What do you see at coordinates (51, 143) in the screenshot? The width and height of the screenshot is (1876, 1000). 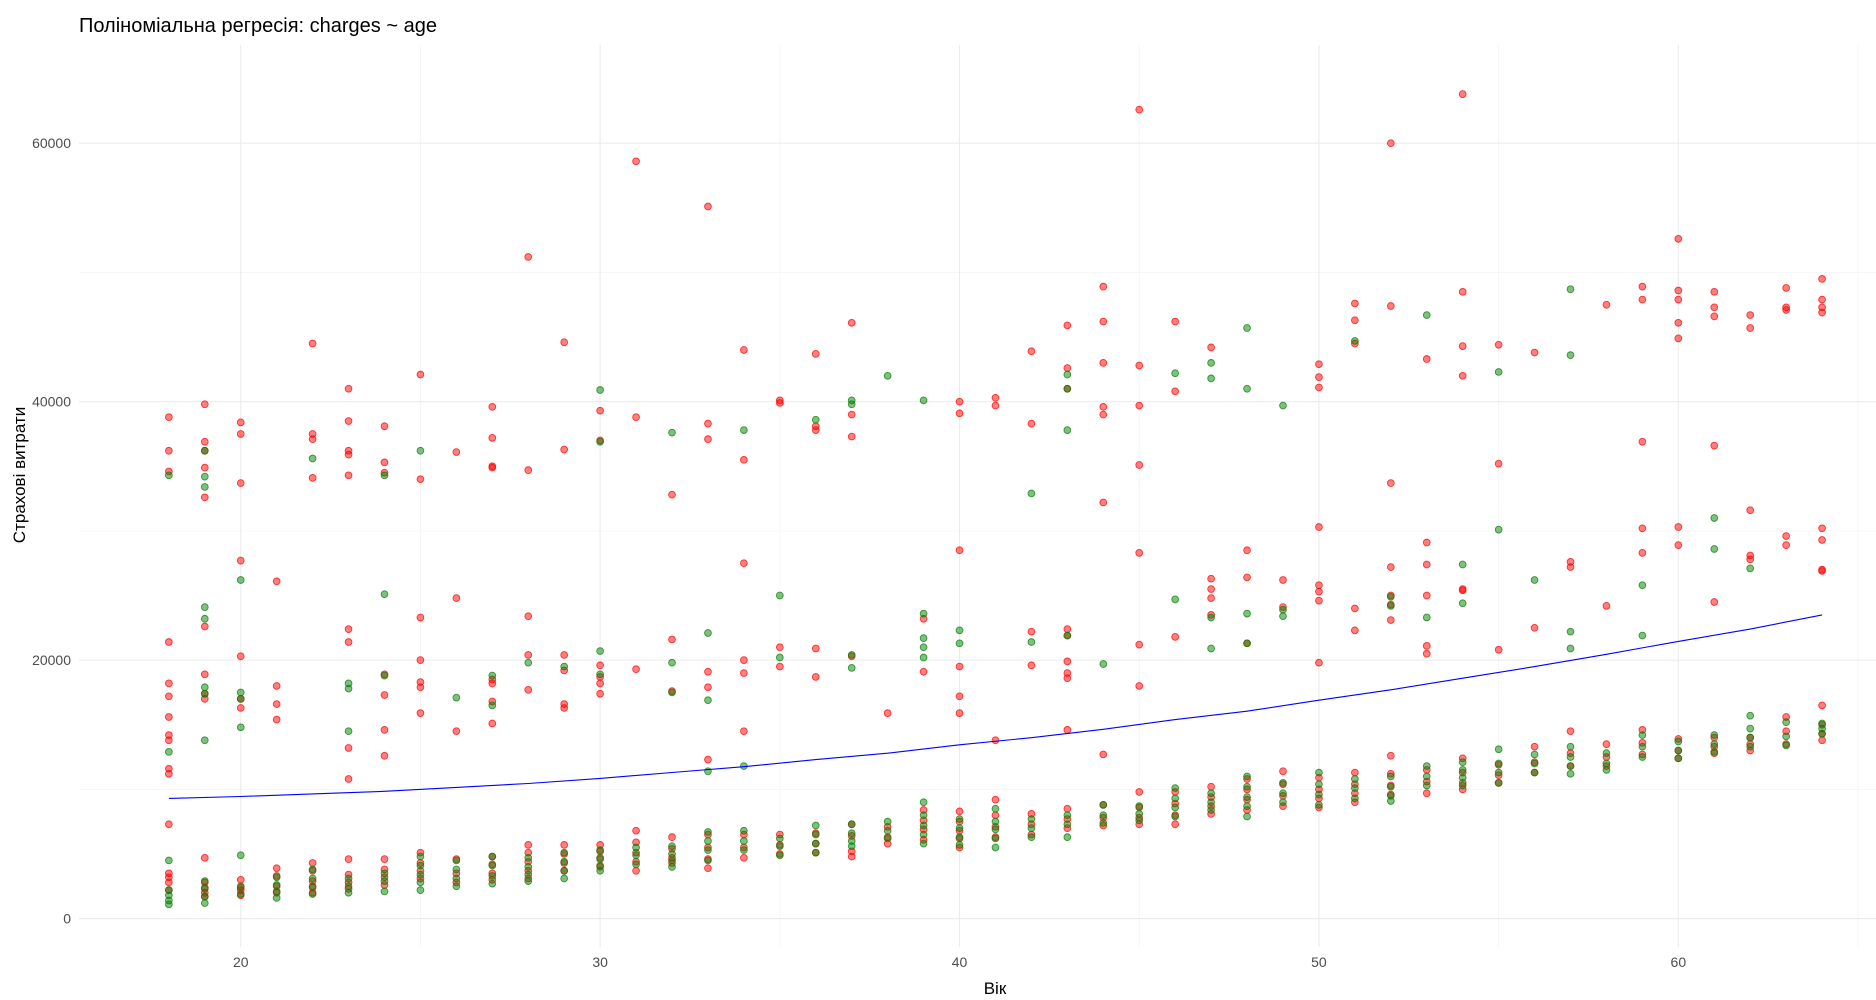 I see `y-tick-label: 60000` at bounding box center [51, 143].